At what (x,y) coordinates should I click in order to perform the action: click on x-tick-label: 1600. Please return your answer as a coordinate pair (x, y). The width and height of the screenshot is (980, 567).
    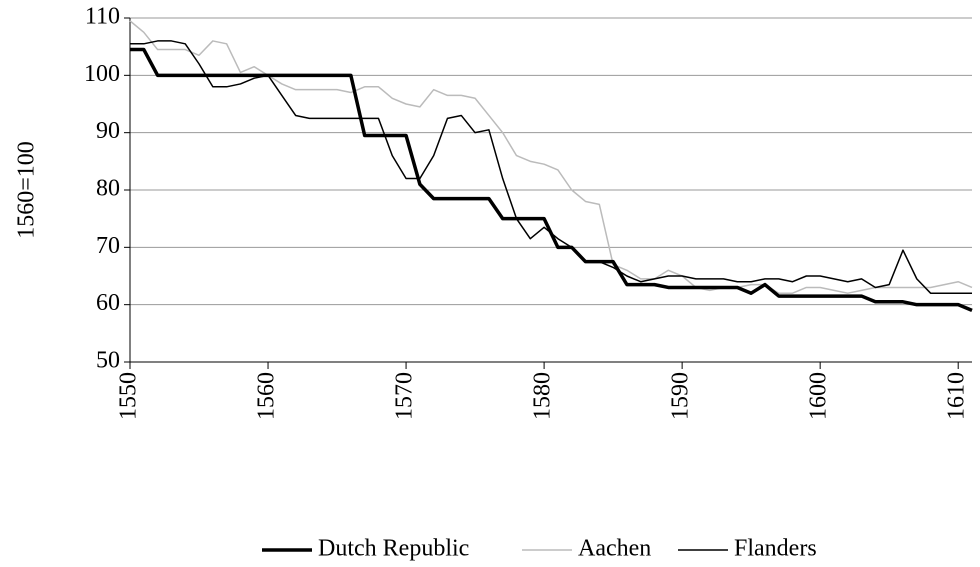
    Looking at the image, I should click on (819, 396).